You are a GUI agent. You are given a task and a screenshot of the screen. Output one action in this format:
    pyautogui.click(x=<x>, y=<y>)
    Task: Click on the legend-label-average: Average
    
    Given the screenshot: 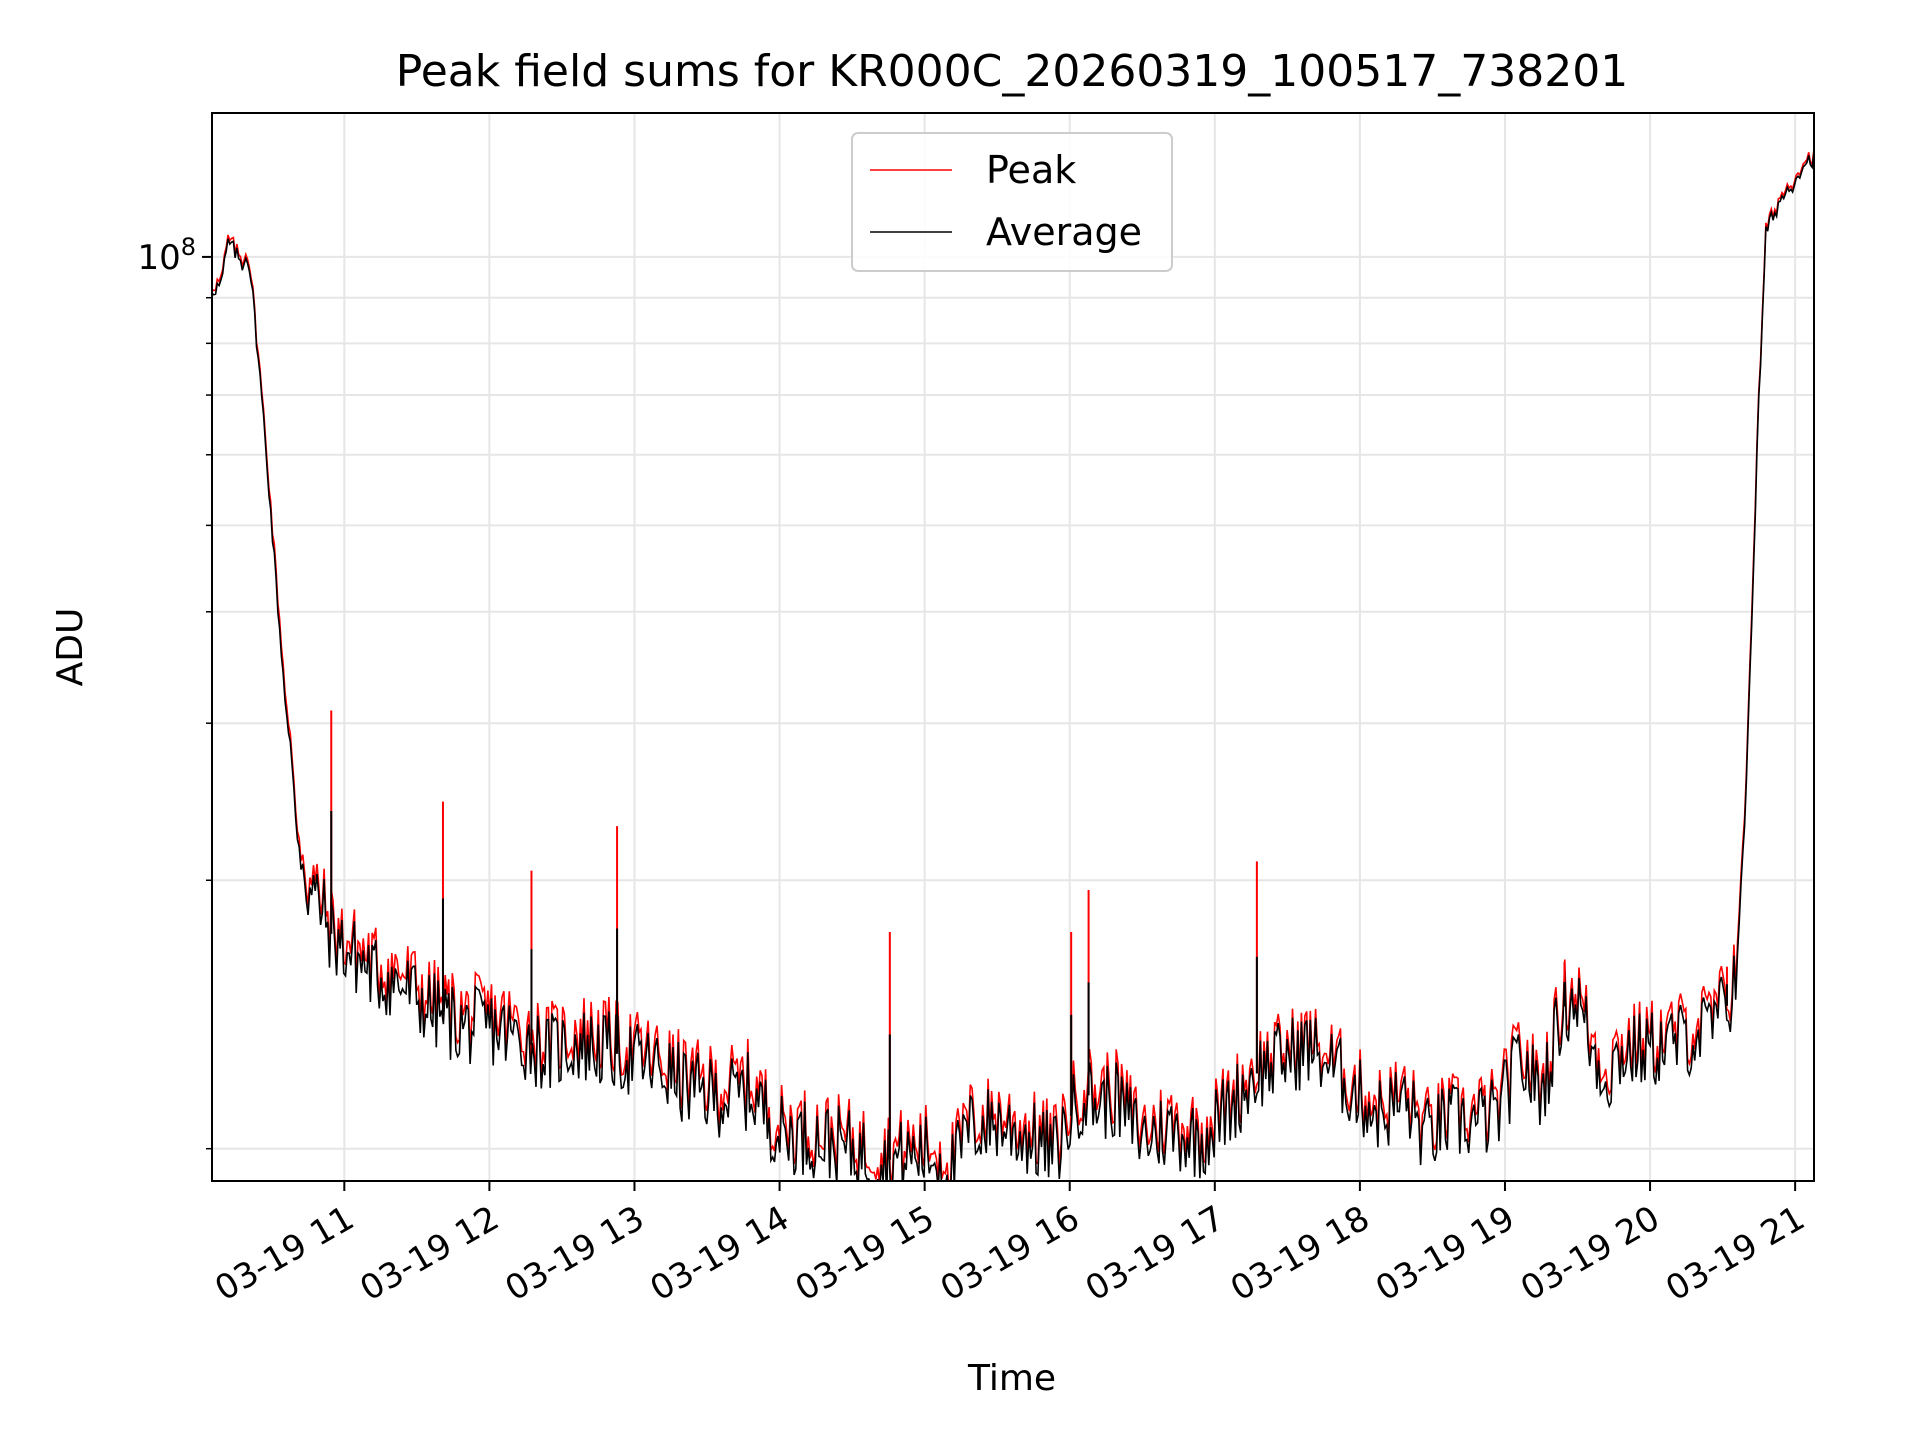 What is the action you would take?
    pyautogui.click(x=1064, y=232)
    